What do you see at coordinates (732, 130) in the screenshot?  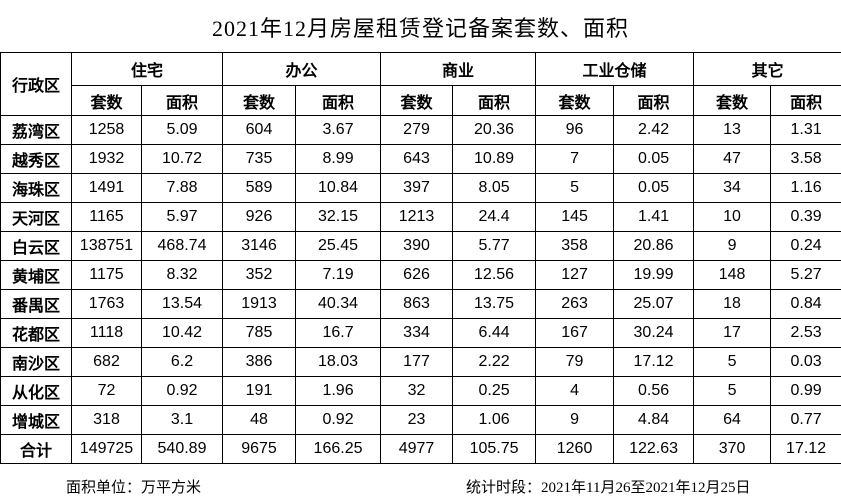 I see `value-cell: 13` at bounding box center [732, 130].